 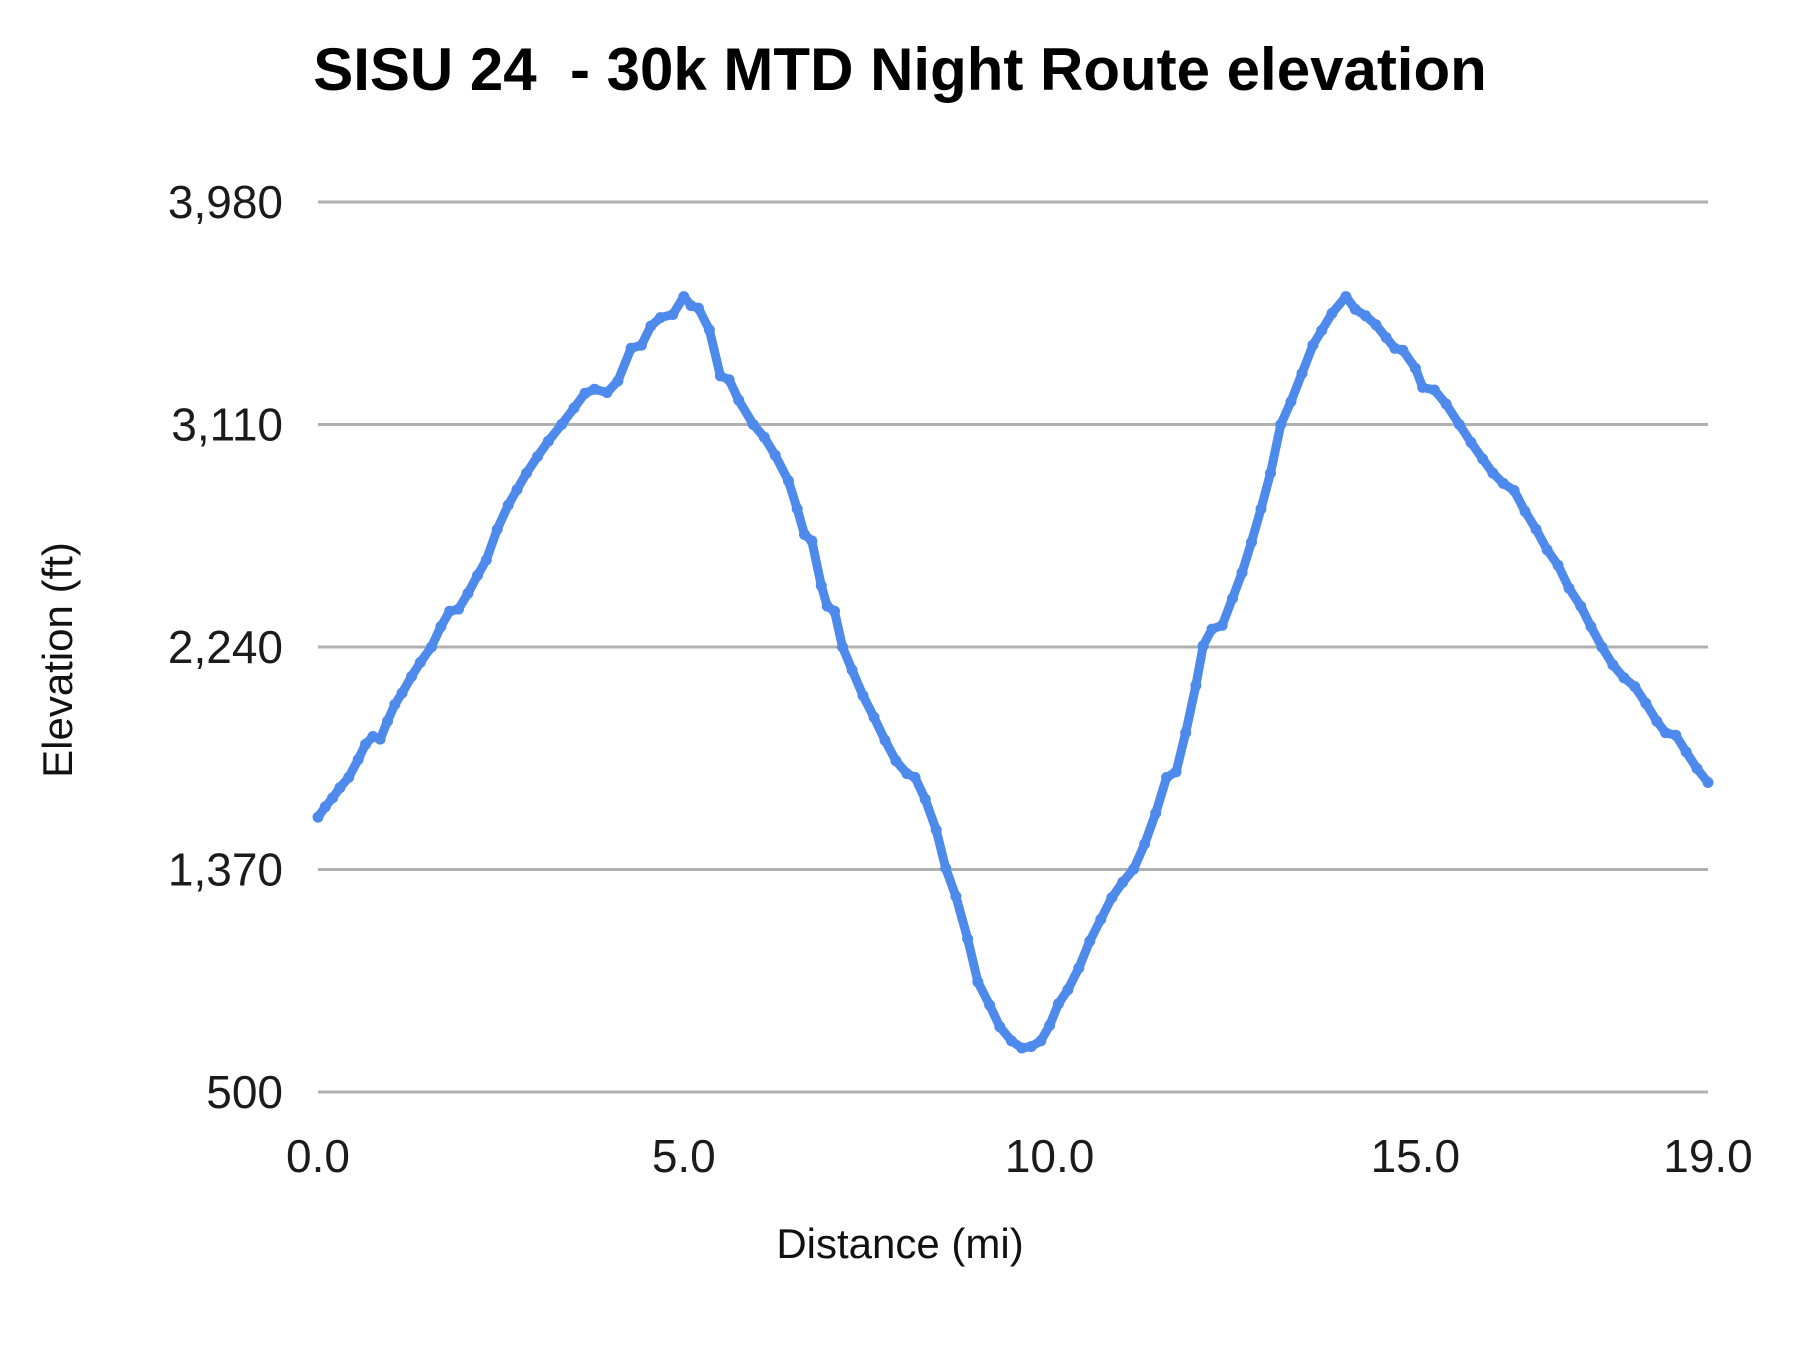 What do you see at coordinates (244, 1092) in the screenshot?
I see `y-tick-label: 500` at bounding box center [244, 1092].